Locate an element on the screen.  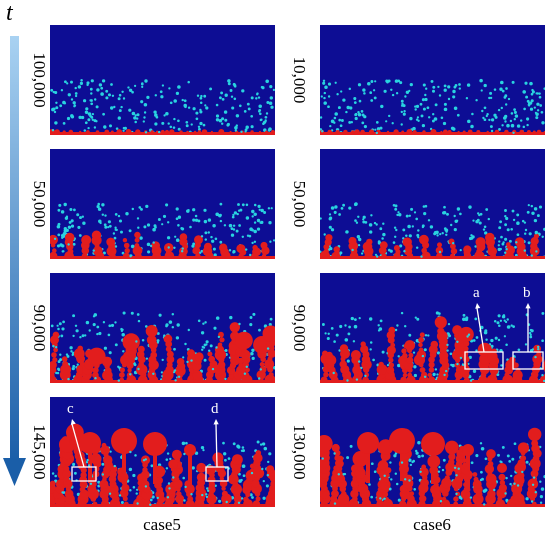
annotation-label-a: a is located at coordinates (476, 293).